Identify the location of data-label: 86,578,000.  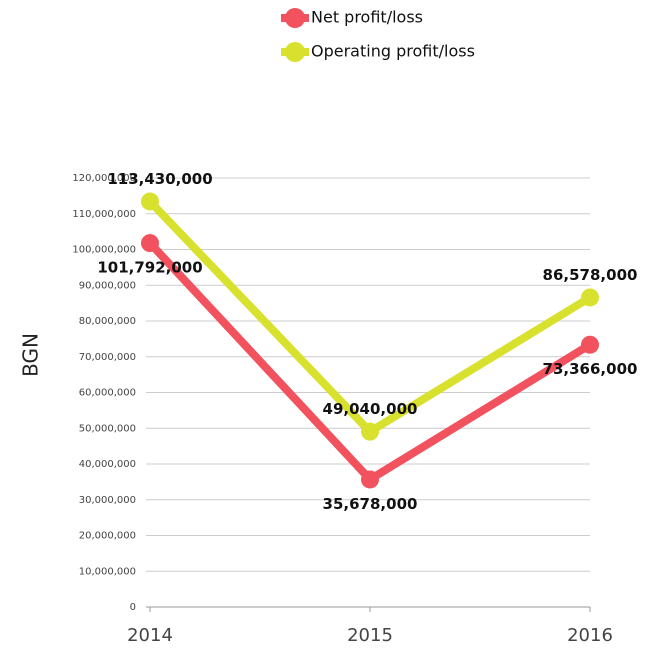
(590, 275).